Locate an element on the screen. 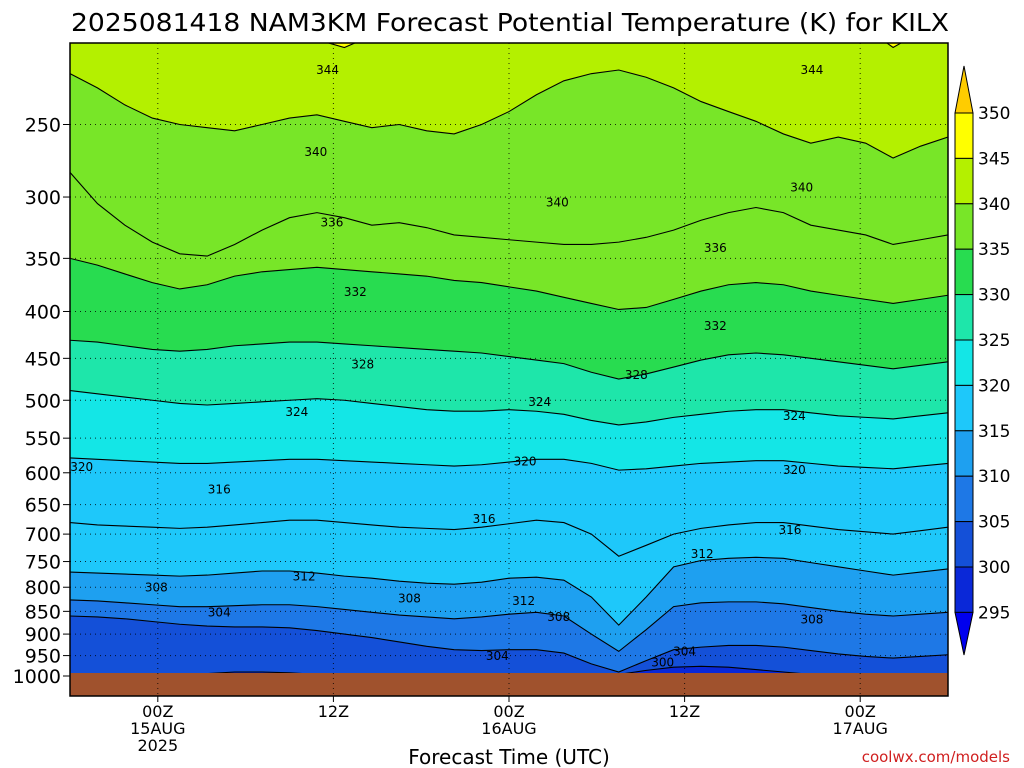 This screenshot has width=1024, height=768. y-tick-label: 250 is located at coordinates (43, 126).